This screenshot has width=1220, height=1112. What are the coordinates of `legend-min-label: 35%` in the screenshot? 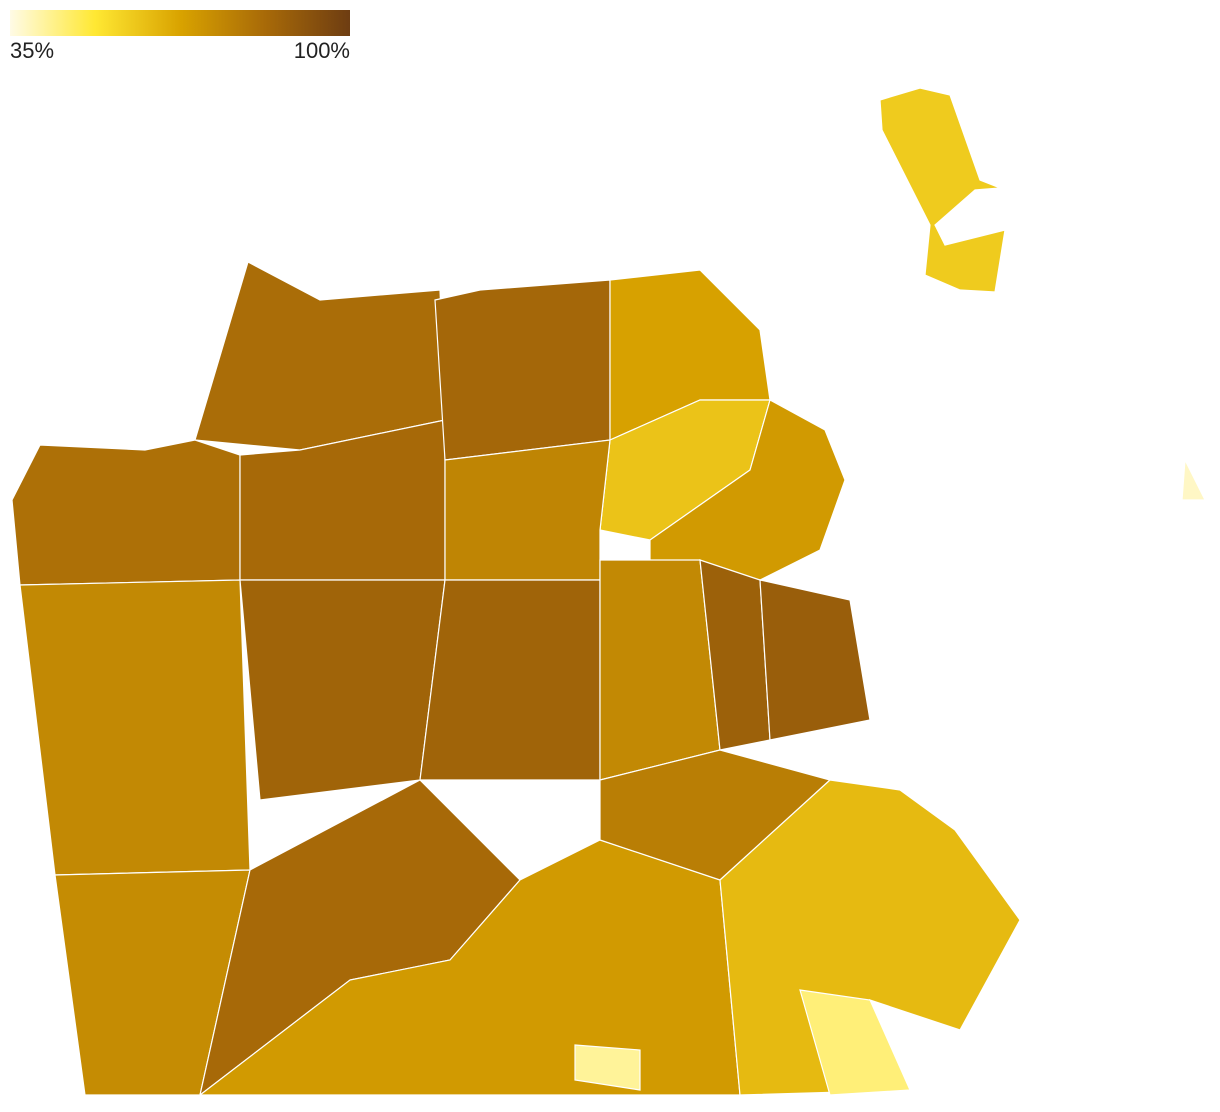 It's located at (32, 50).